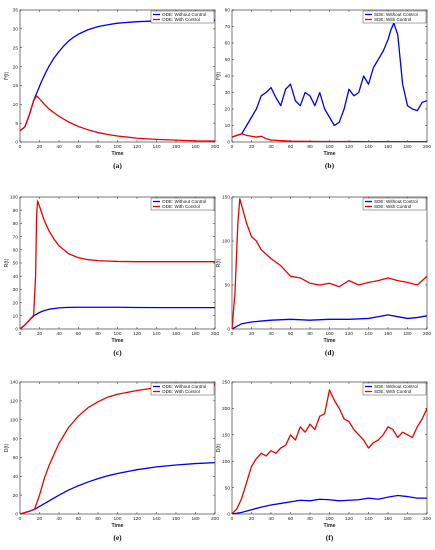  What do you see at coordinates (14, 383) in the screenshot?
I see `y-tick-label: 140` at bounding box center [14, 383].